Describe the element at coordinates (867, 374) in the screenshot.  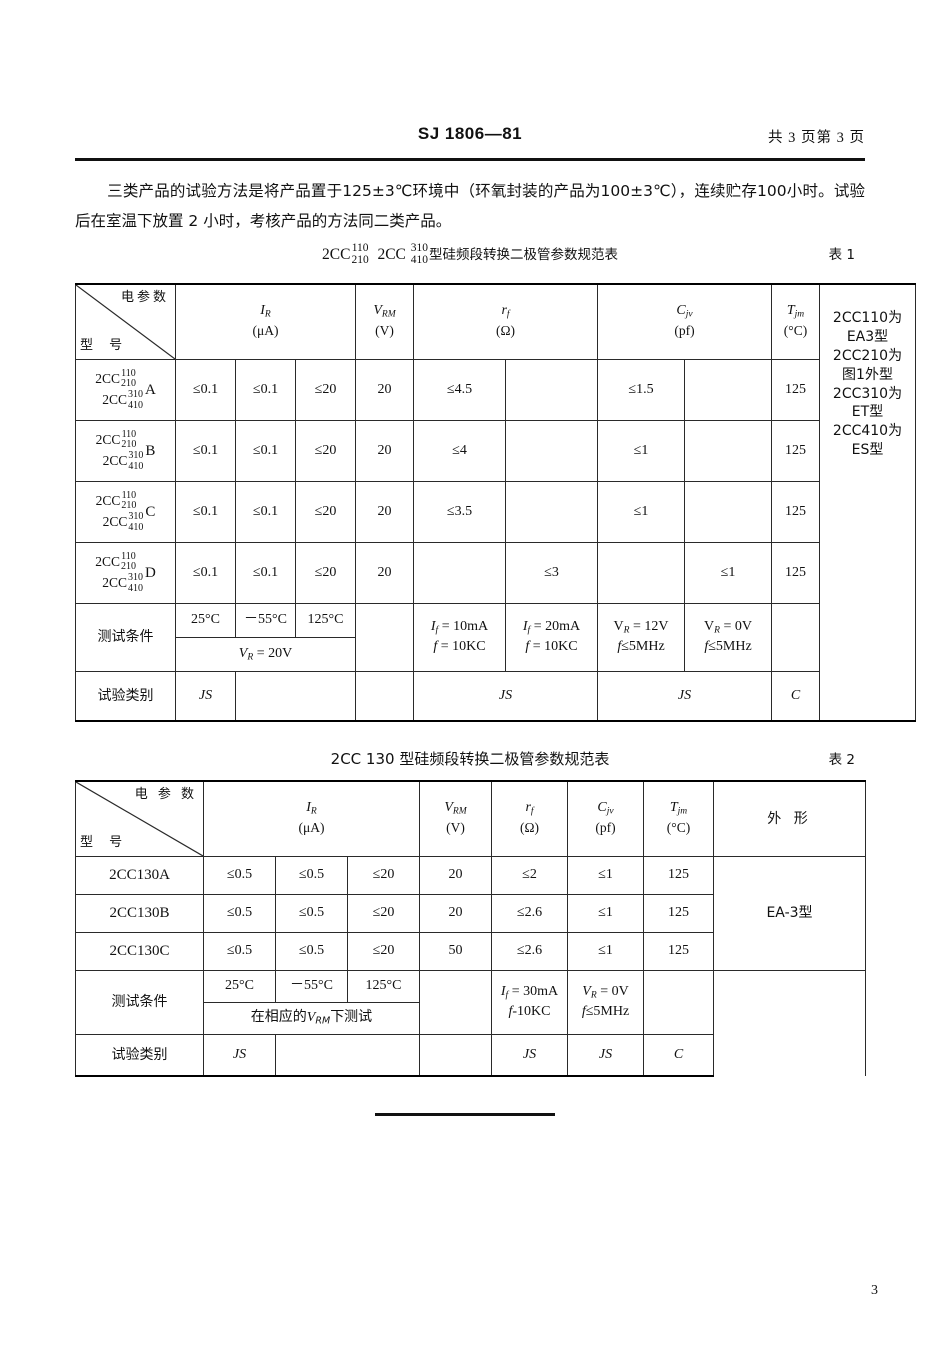
I see `shape-line-3: 图1外型` at that location.